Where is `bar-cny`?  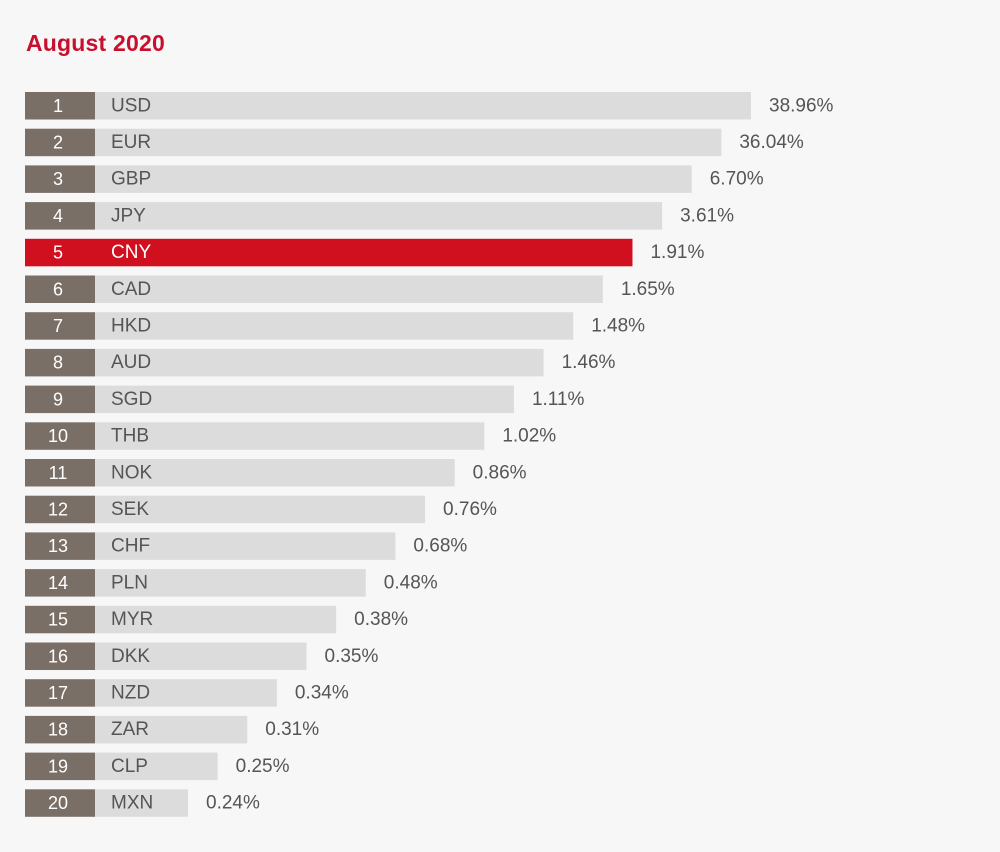
bar-cny is located at coordinates (364, 252).